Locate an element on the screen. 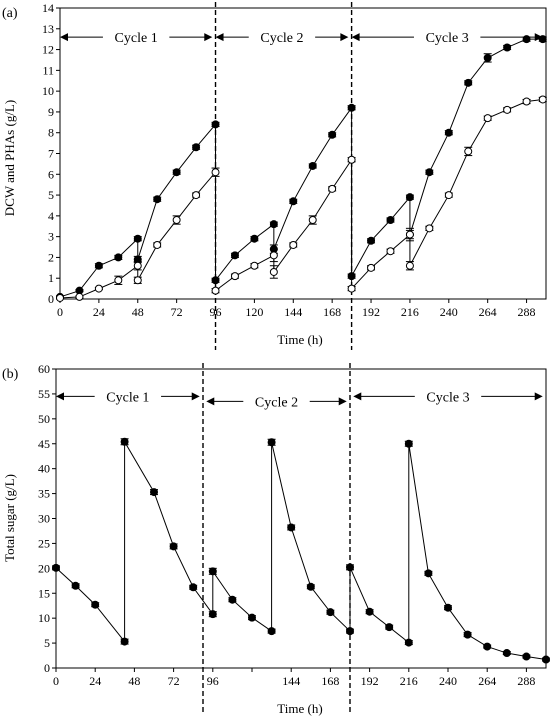 The image size is (550, 719). x-tick-label: 48 is located at coordinates (134, 681).